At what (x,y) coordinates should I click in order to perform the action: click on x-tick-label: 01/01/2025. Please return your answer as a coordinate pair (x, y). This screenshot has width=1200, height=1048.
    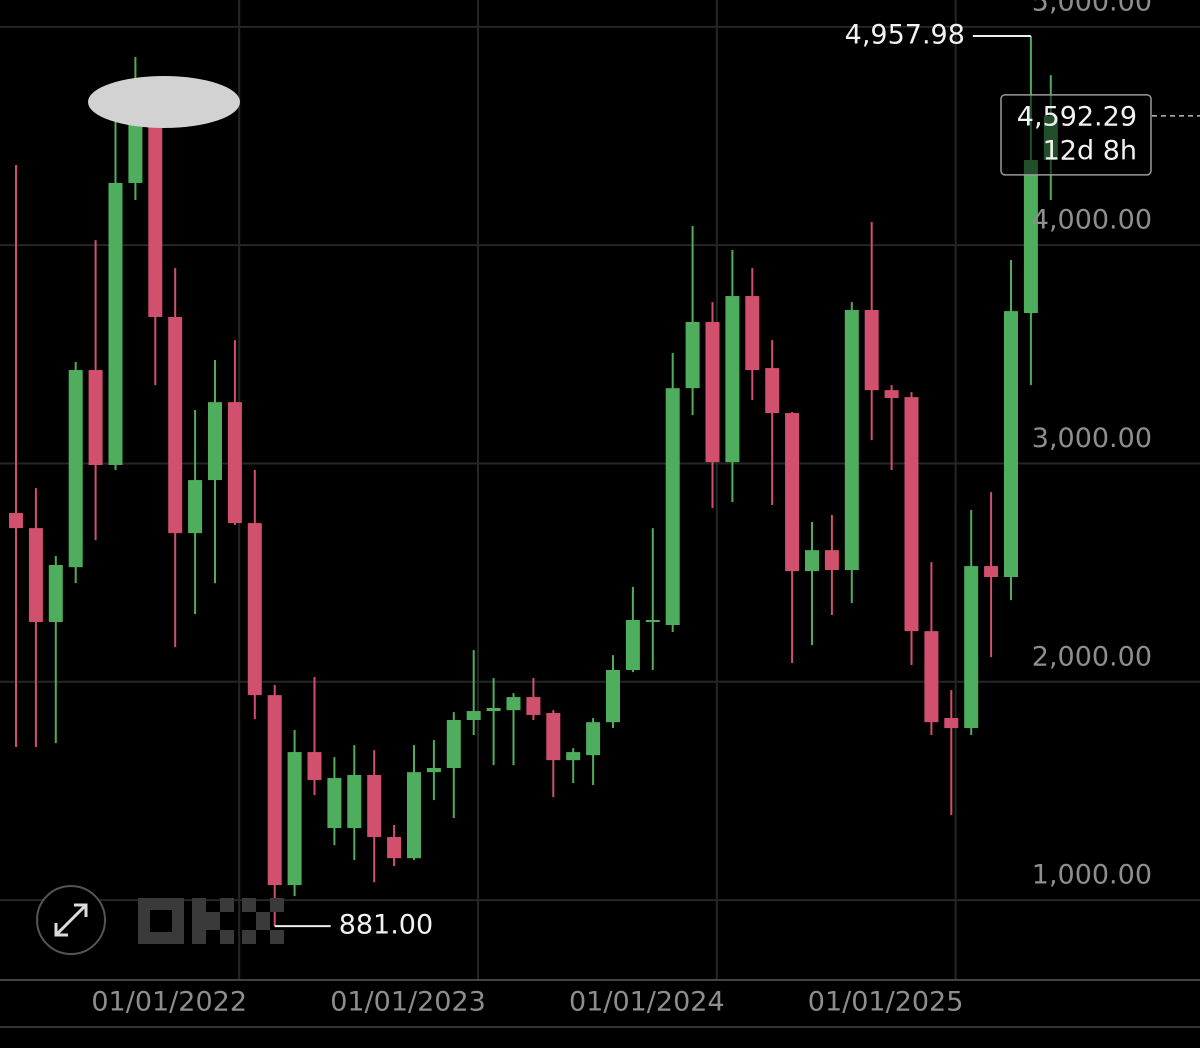
    Looking at the image, I should click on (886, 1002).